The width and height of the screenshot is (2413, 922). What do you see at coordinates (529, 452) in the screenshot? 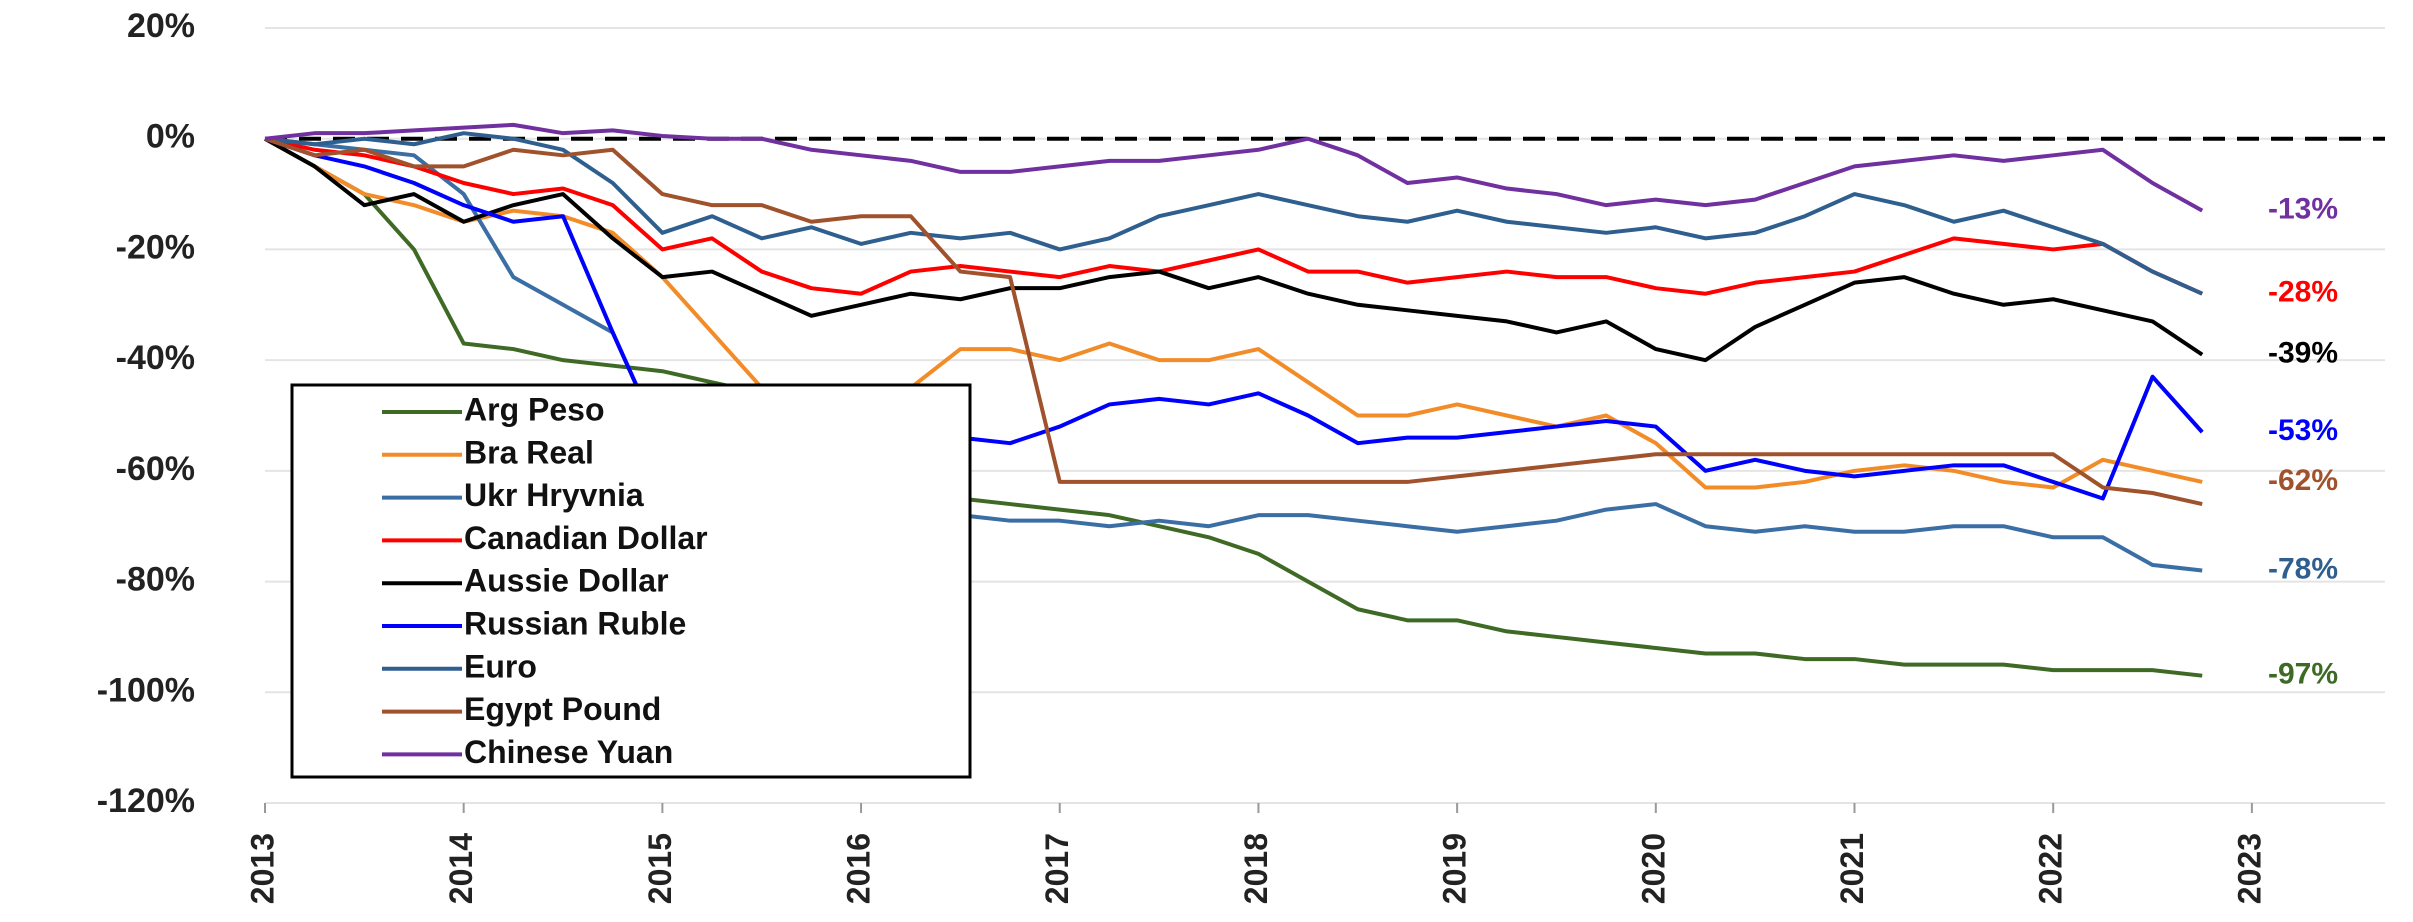
I see `legend-label: Bra Real` at bounding box center [529, 452].